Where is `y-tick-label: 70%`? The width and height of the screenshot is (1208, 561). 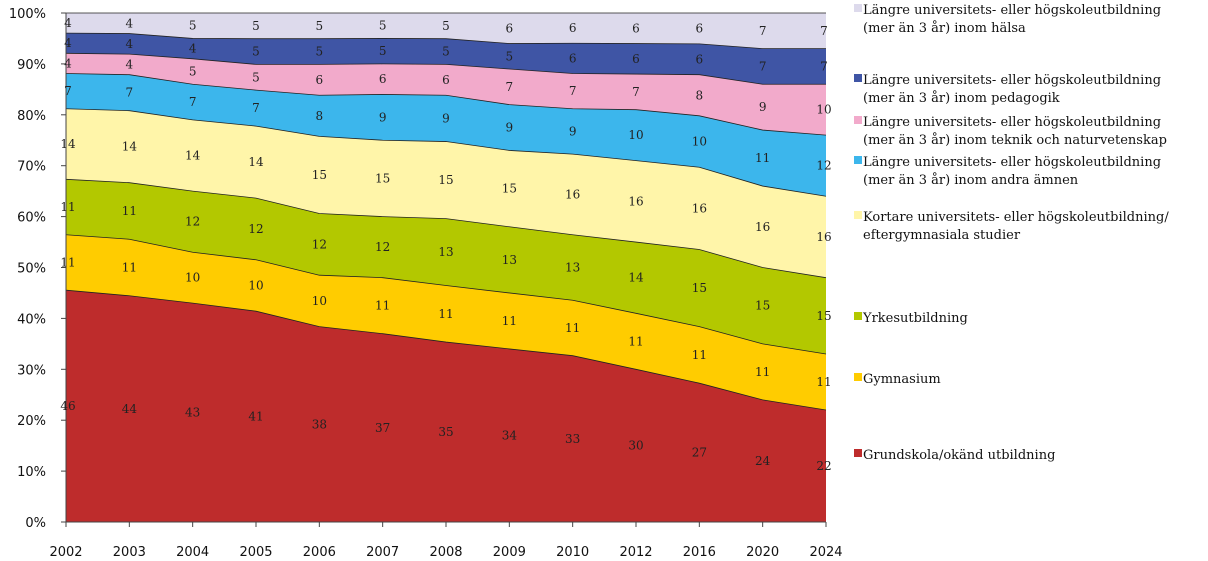 y-tick-label: 70% is located at coordinates (31, 167).